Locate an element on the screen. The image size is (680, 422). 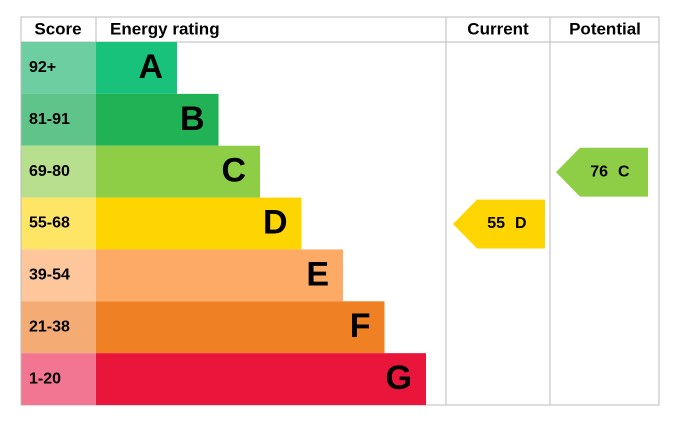
header-current: Current is located at coordinates (498, 28).